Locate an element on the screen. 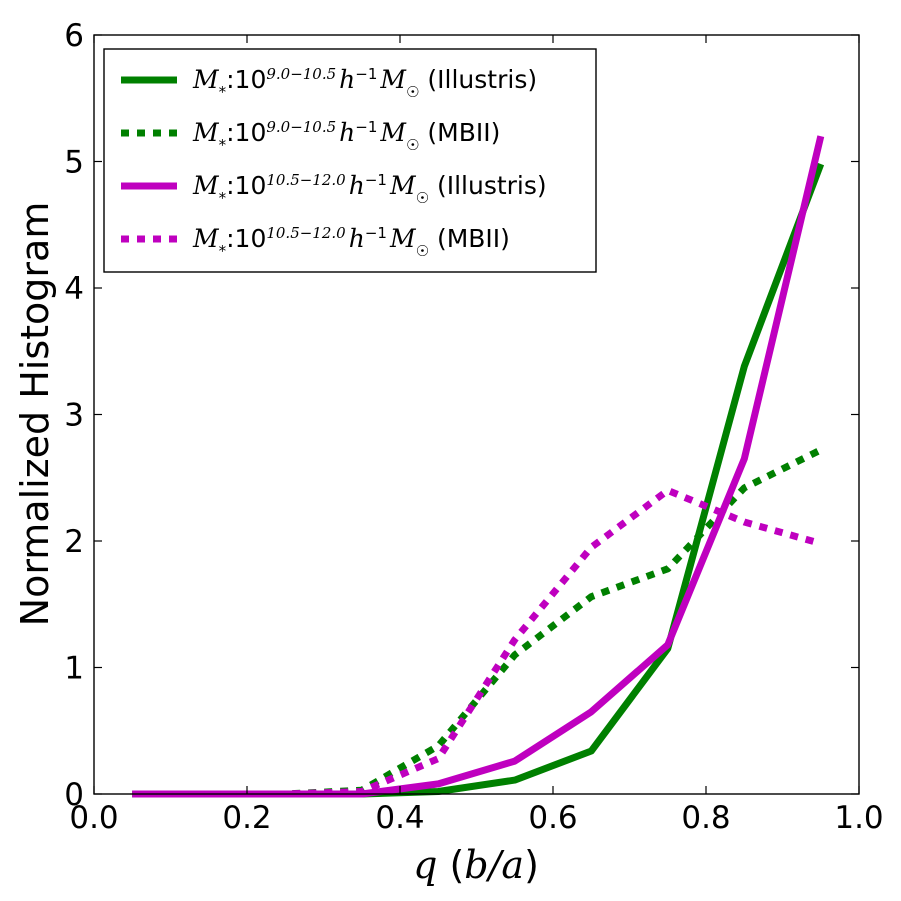 The image size is (901, 901). legend-label-1: M*:109.0−10.5 h−1 M☉ (Illustris) is located at coordinates (364, 83).